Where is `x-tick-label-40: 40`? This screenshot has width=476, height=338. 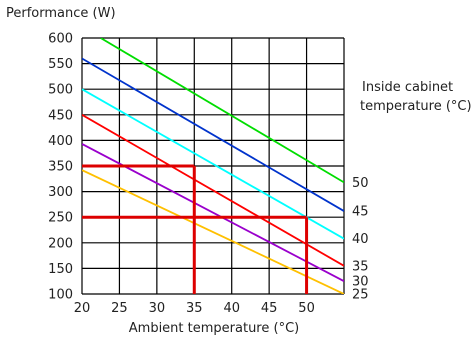 x-tick-label-40: 40 is located at coordinates (231, 308).